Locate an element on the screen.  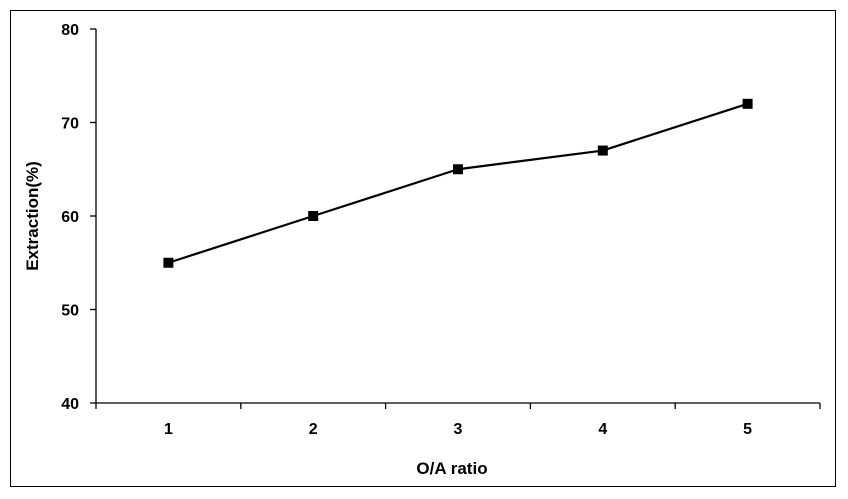
y-tick-label: 80 is located at coordinates (70, 30).